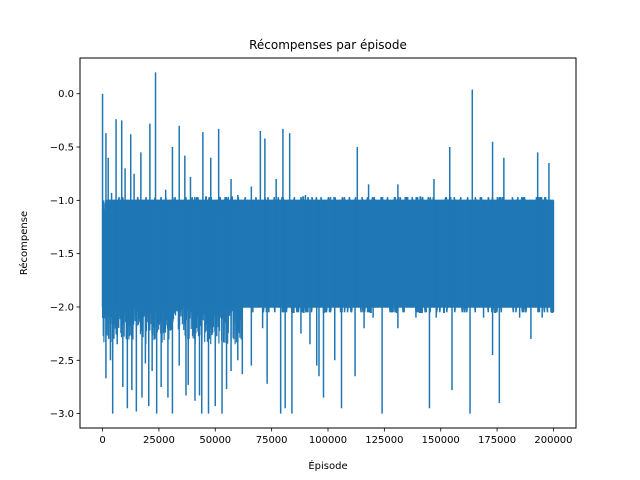  What do you see at coordinates (272, 440) in the screenshot?
I see `x-tick-label: 75000` at bounding box center [272, 440].